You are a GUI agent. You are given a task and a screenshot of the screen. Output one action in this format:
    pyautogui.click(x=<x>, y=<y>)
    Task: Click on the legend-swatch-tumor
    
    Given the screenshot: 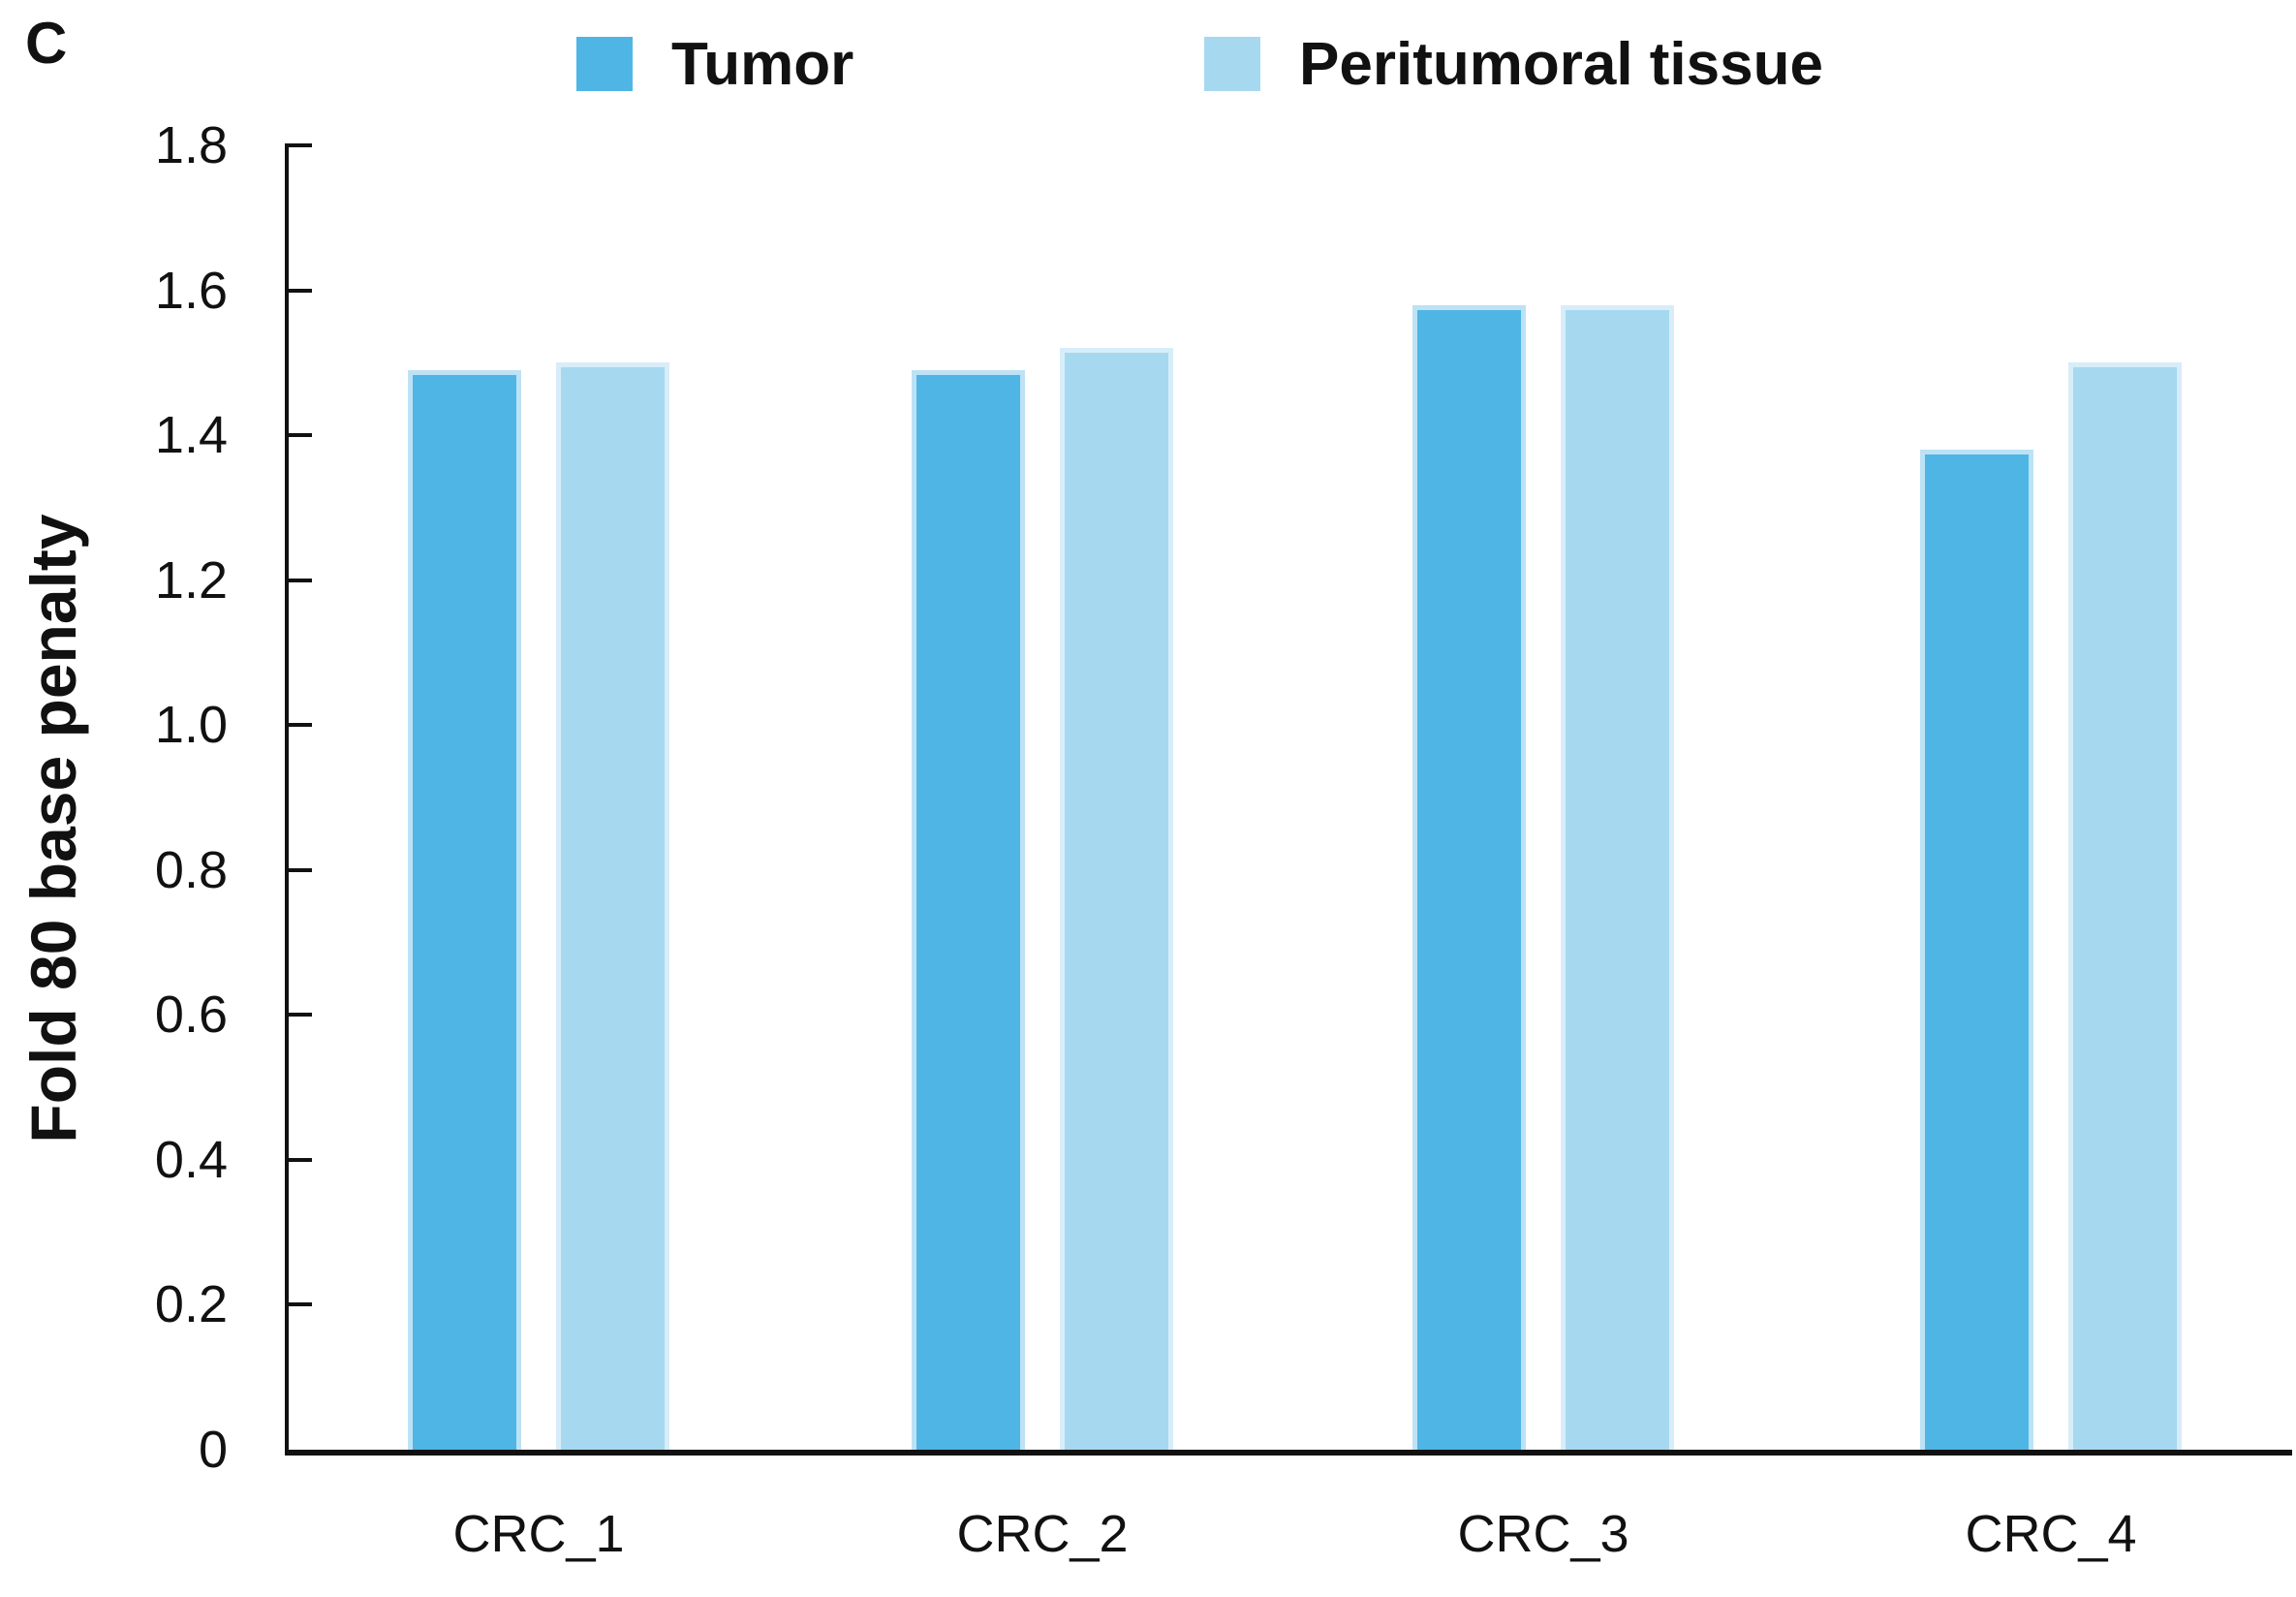 What is the action you would take?
    pyautogui.click(x=604, y=64)
    